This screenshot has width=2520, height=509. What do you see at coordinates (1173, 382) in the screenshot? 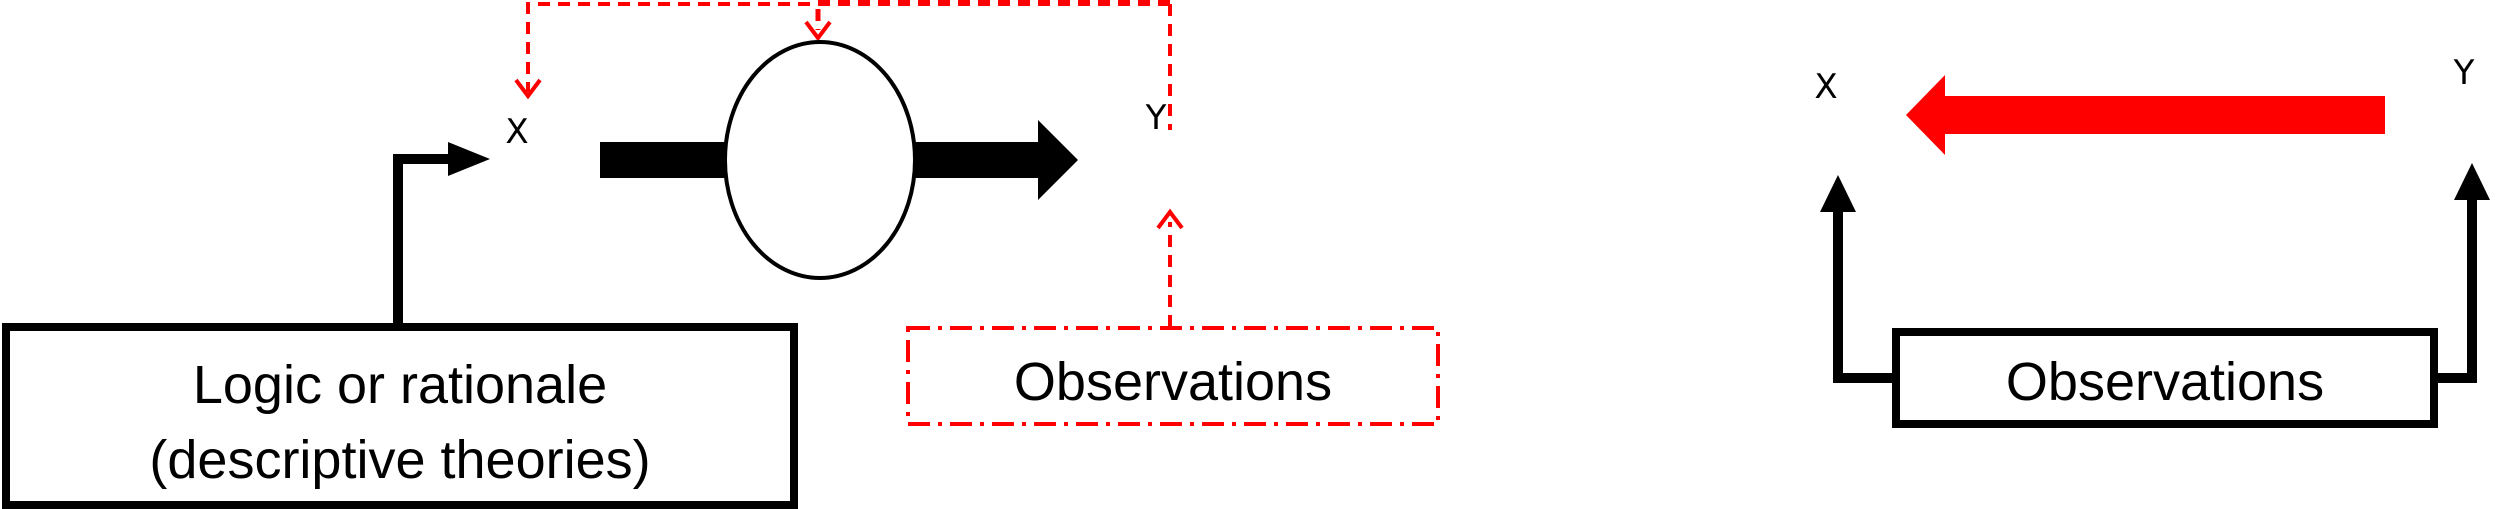
I see `left-observations-label: Observations` at bounding box center [1173, 382].